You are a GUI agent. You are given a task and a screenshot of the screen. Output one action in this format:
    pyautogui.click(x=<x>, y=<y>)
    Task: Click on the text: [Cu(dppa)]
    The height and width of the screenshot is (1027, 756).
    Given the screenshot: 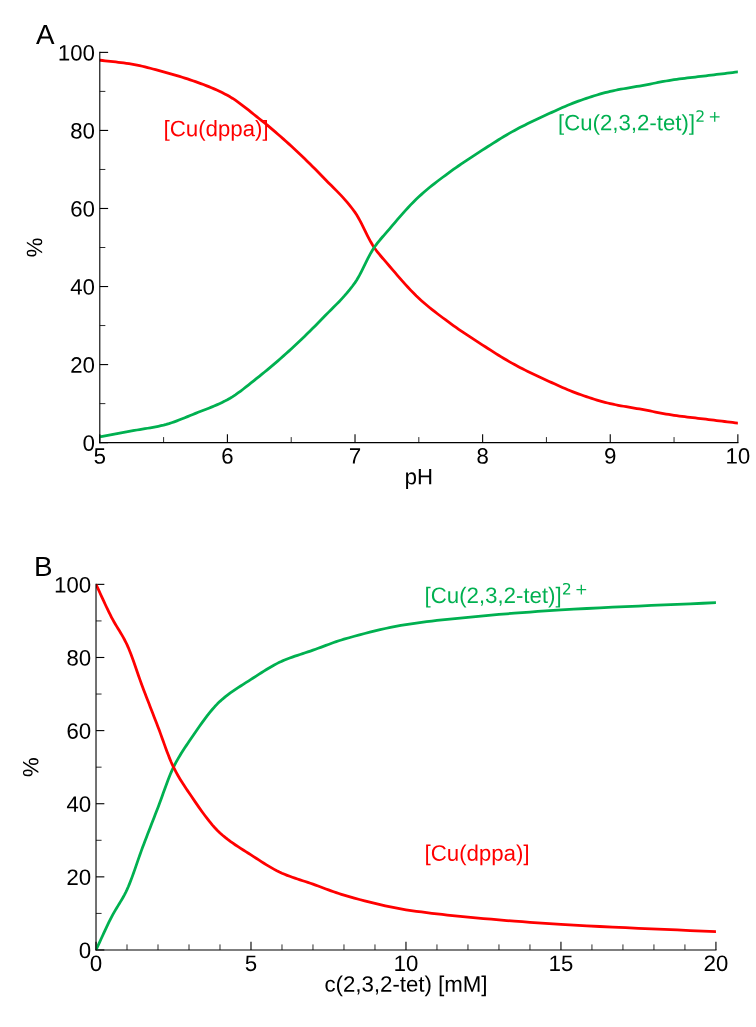 What is the action you would take?
    pyautogui.click(x=477, y=855)
    